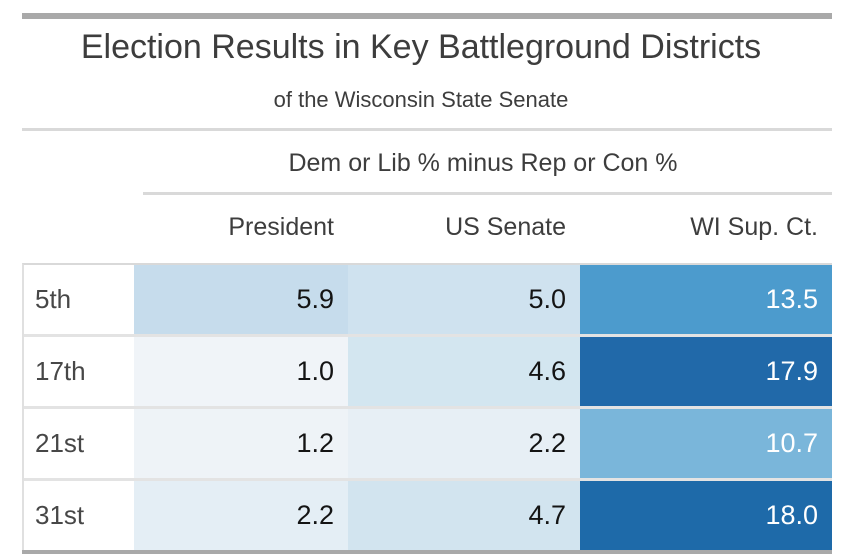 The image size is (842, 554). What do you see at coordinates (706, 443) in the screenshot?
I see `cell-wi-sup-ct: 10.7` at bounding box center [706, 443].